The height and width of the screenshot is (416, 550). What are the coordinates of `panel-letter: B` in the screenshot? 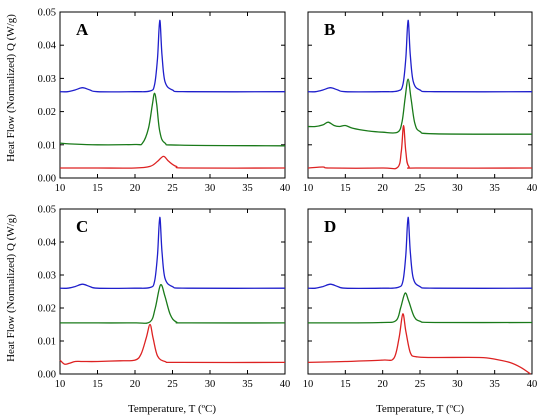 It's located at (329, 29).